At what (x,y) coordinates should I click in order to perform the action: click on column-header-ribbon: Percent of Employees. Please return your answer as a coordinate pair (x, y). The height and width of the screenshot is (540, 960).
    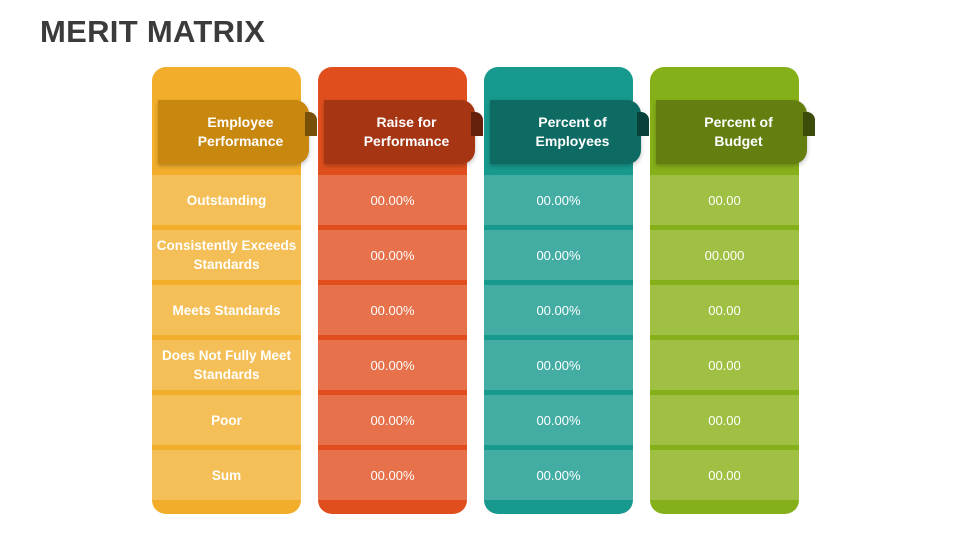
    Looking at the image, I should click on (569, 132).